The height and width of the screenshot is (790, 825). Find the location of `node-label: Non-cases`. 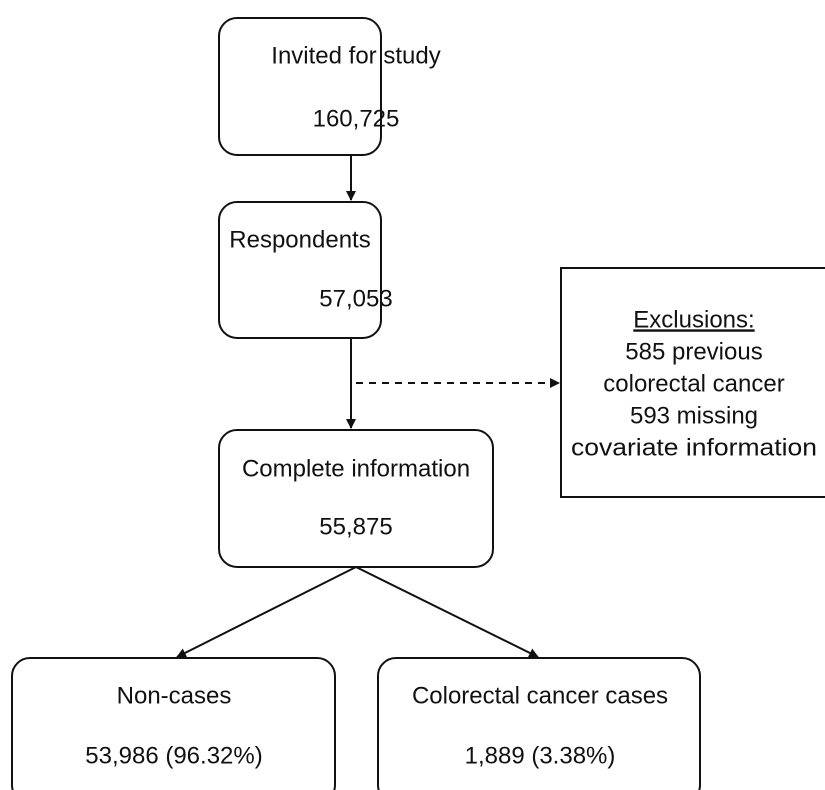

node-label: Non-cases is located at coordinates (174, 695).